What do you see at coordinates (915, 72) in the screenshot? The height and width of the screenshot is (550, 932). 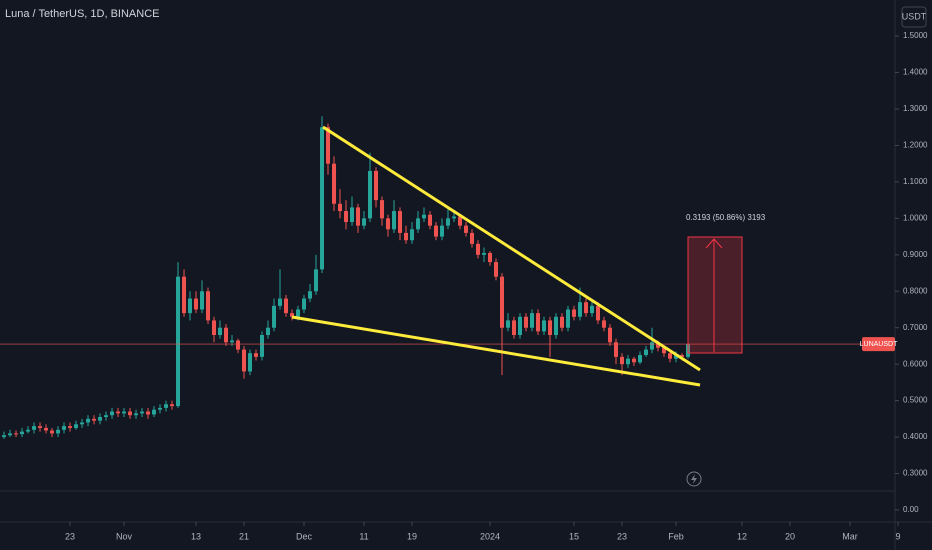 I see `y-tick-label: 1.4000` at bounding box center [915, 72].